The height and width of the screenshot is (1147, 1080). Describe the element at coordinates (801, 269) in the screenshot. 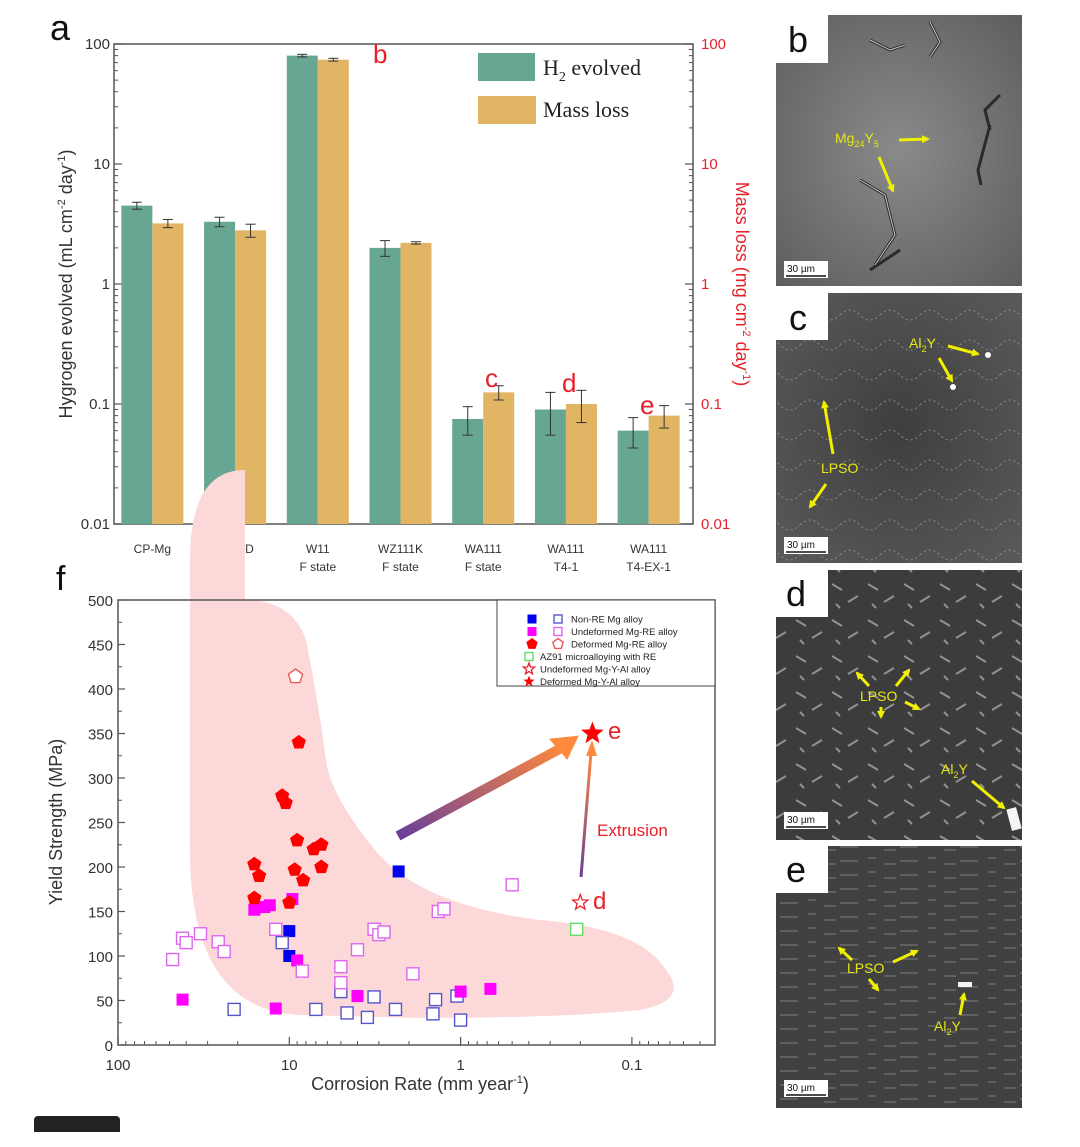

I see `scale-bar-b-label: 30 µm` at that location.